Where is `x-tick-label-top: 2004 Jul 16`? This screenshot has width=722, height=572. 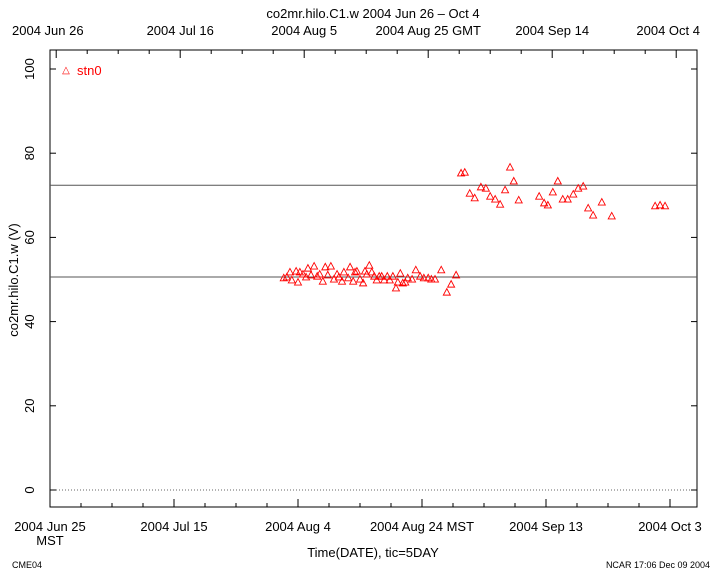
x-tick-label-top: 2004 Jul 16 is located at coordinates (180, 30).